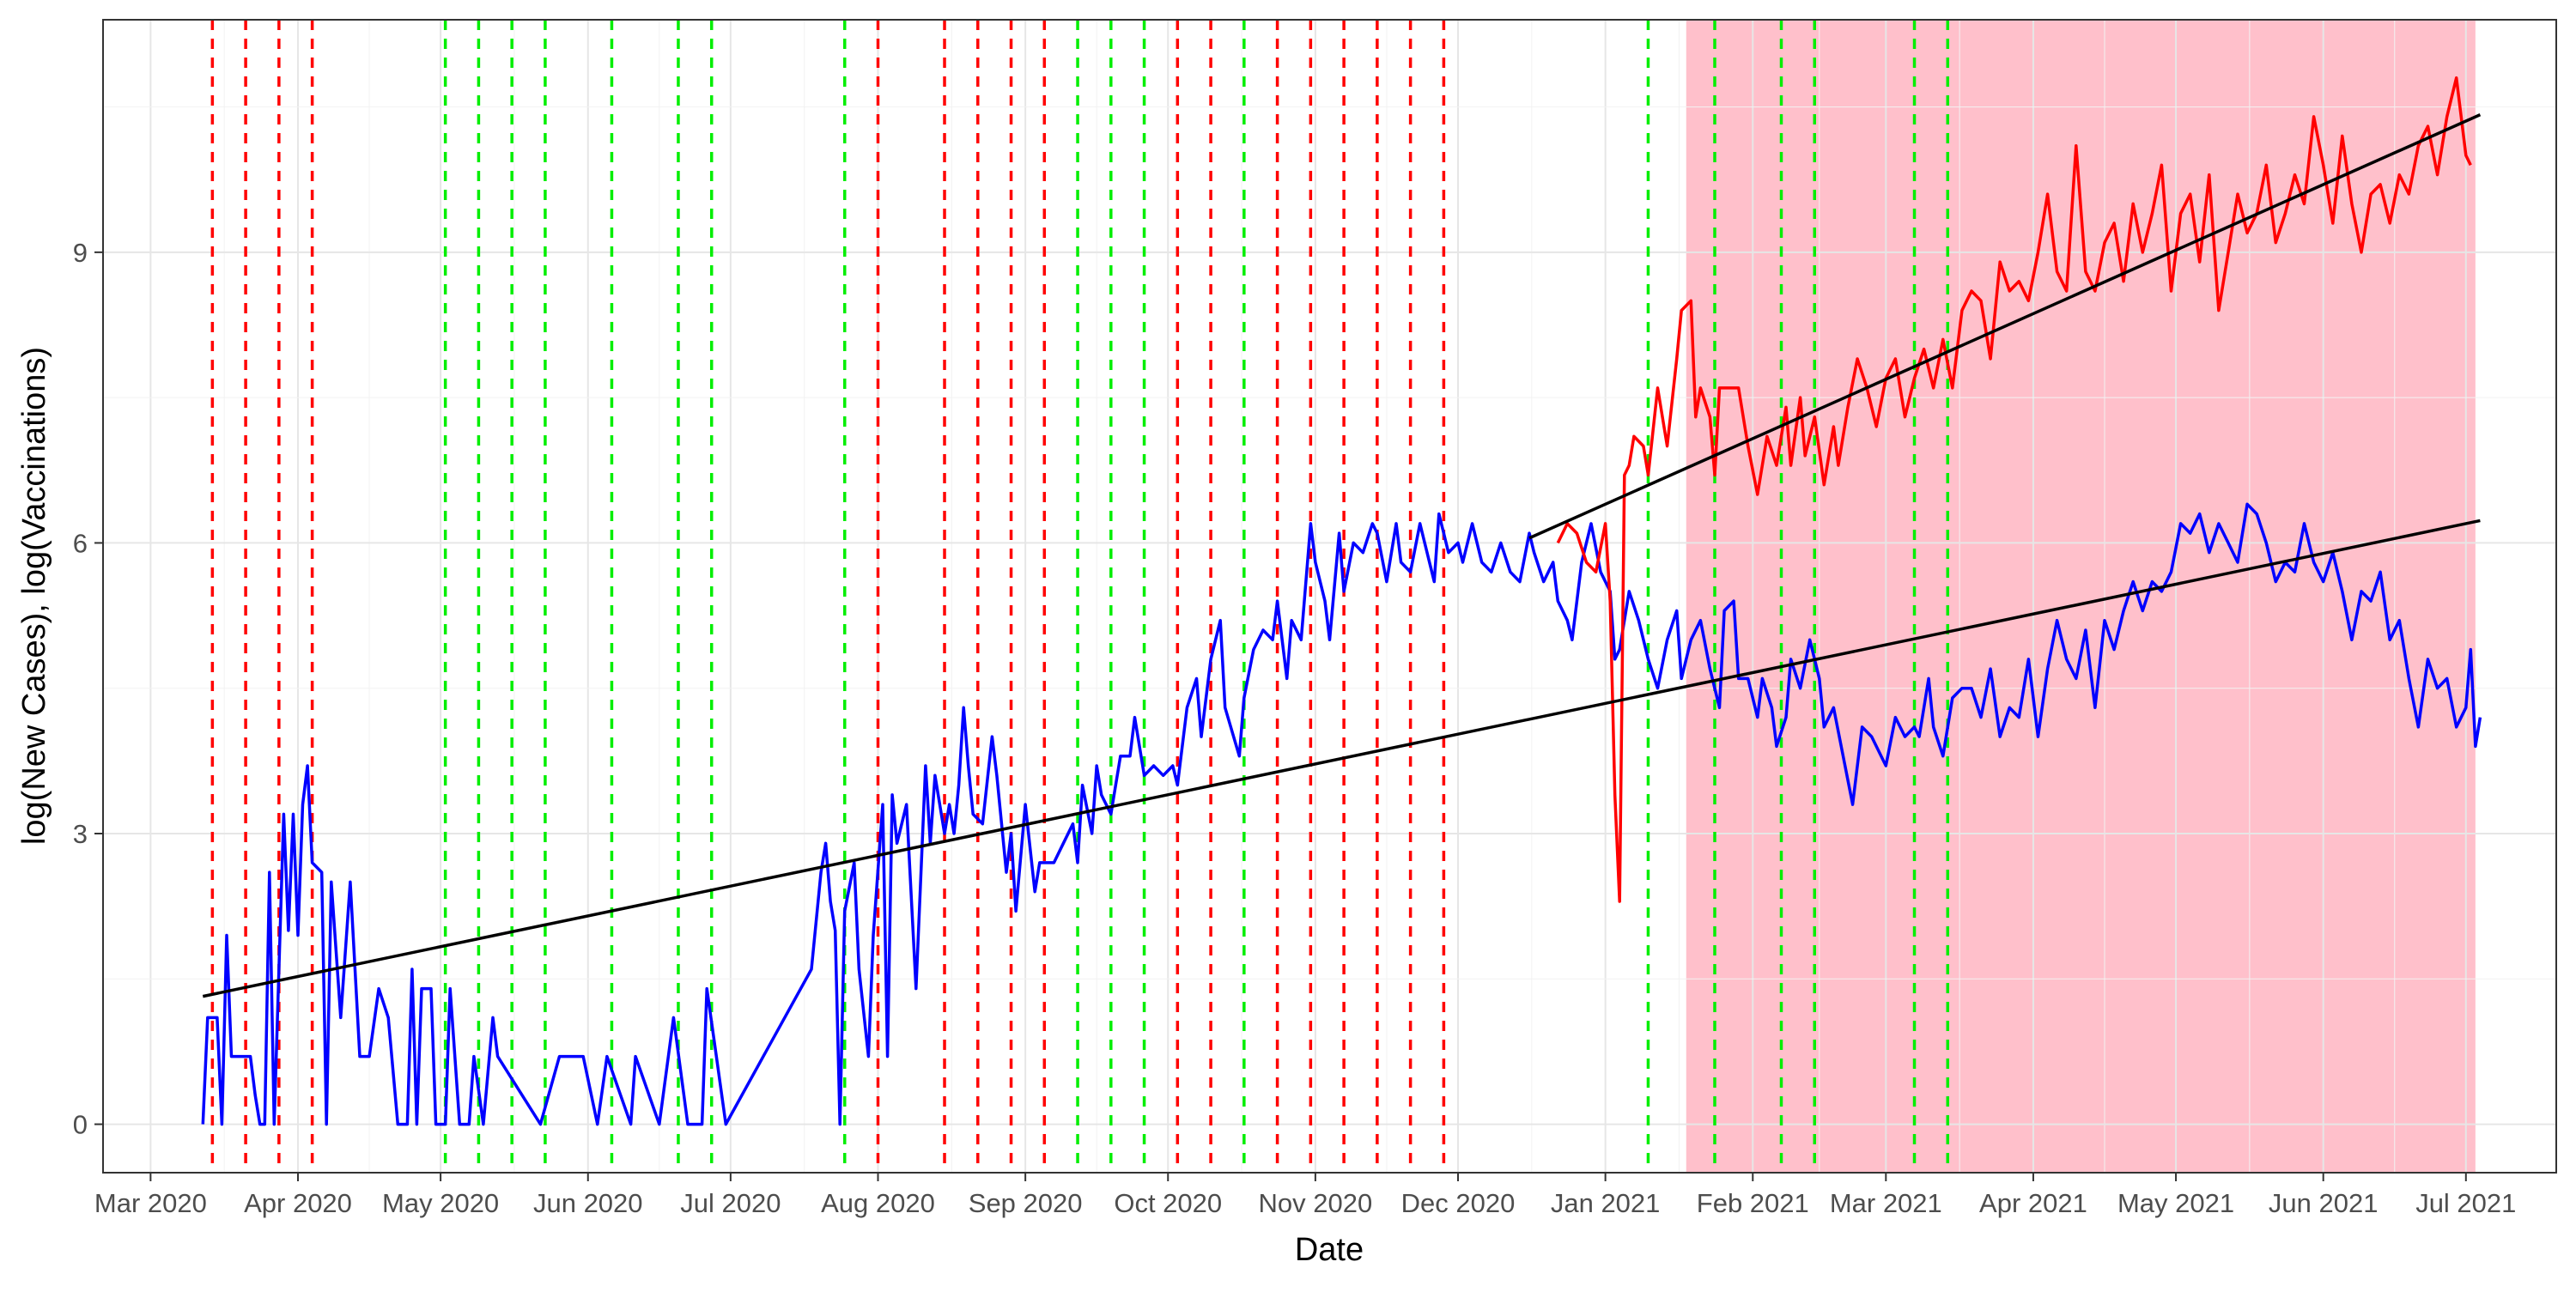  I want to click on x-tick-label: Apr 2021, so click(2033, 1203).